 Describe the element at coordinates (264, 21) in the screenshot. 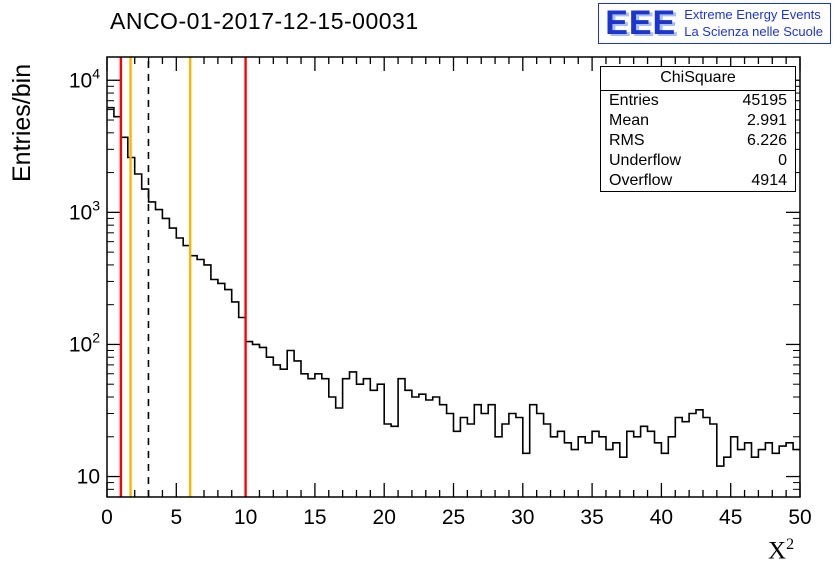

I see `plot-title: ANCO-01-2017-12-15-00031` at that location.